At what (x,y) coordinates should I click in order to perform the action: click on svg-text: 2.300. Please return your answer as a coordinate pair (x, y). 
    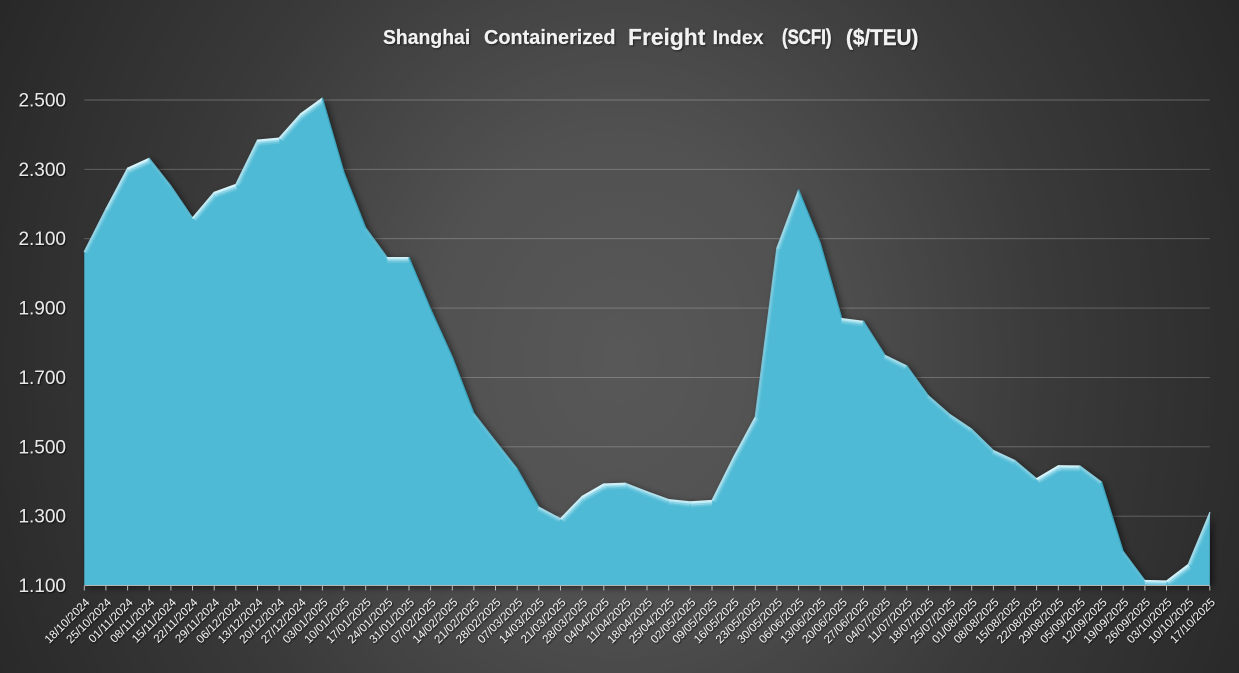
    Looking at the image, I should click on (42, 170).